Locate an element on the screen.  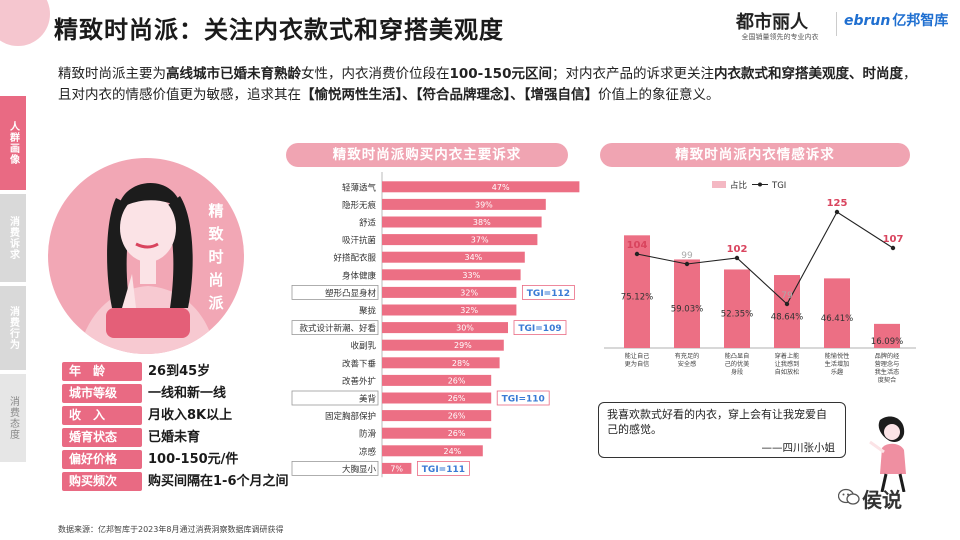
intro-text-4: ，且对内衣的情感价值更为敏感，追求其在 is located at coordinates (487, 84).